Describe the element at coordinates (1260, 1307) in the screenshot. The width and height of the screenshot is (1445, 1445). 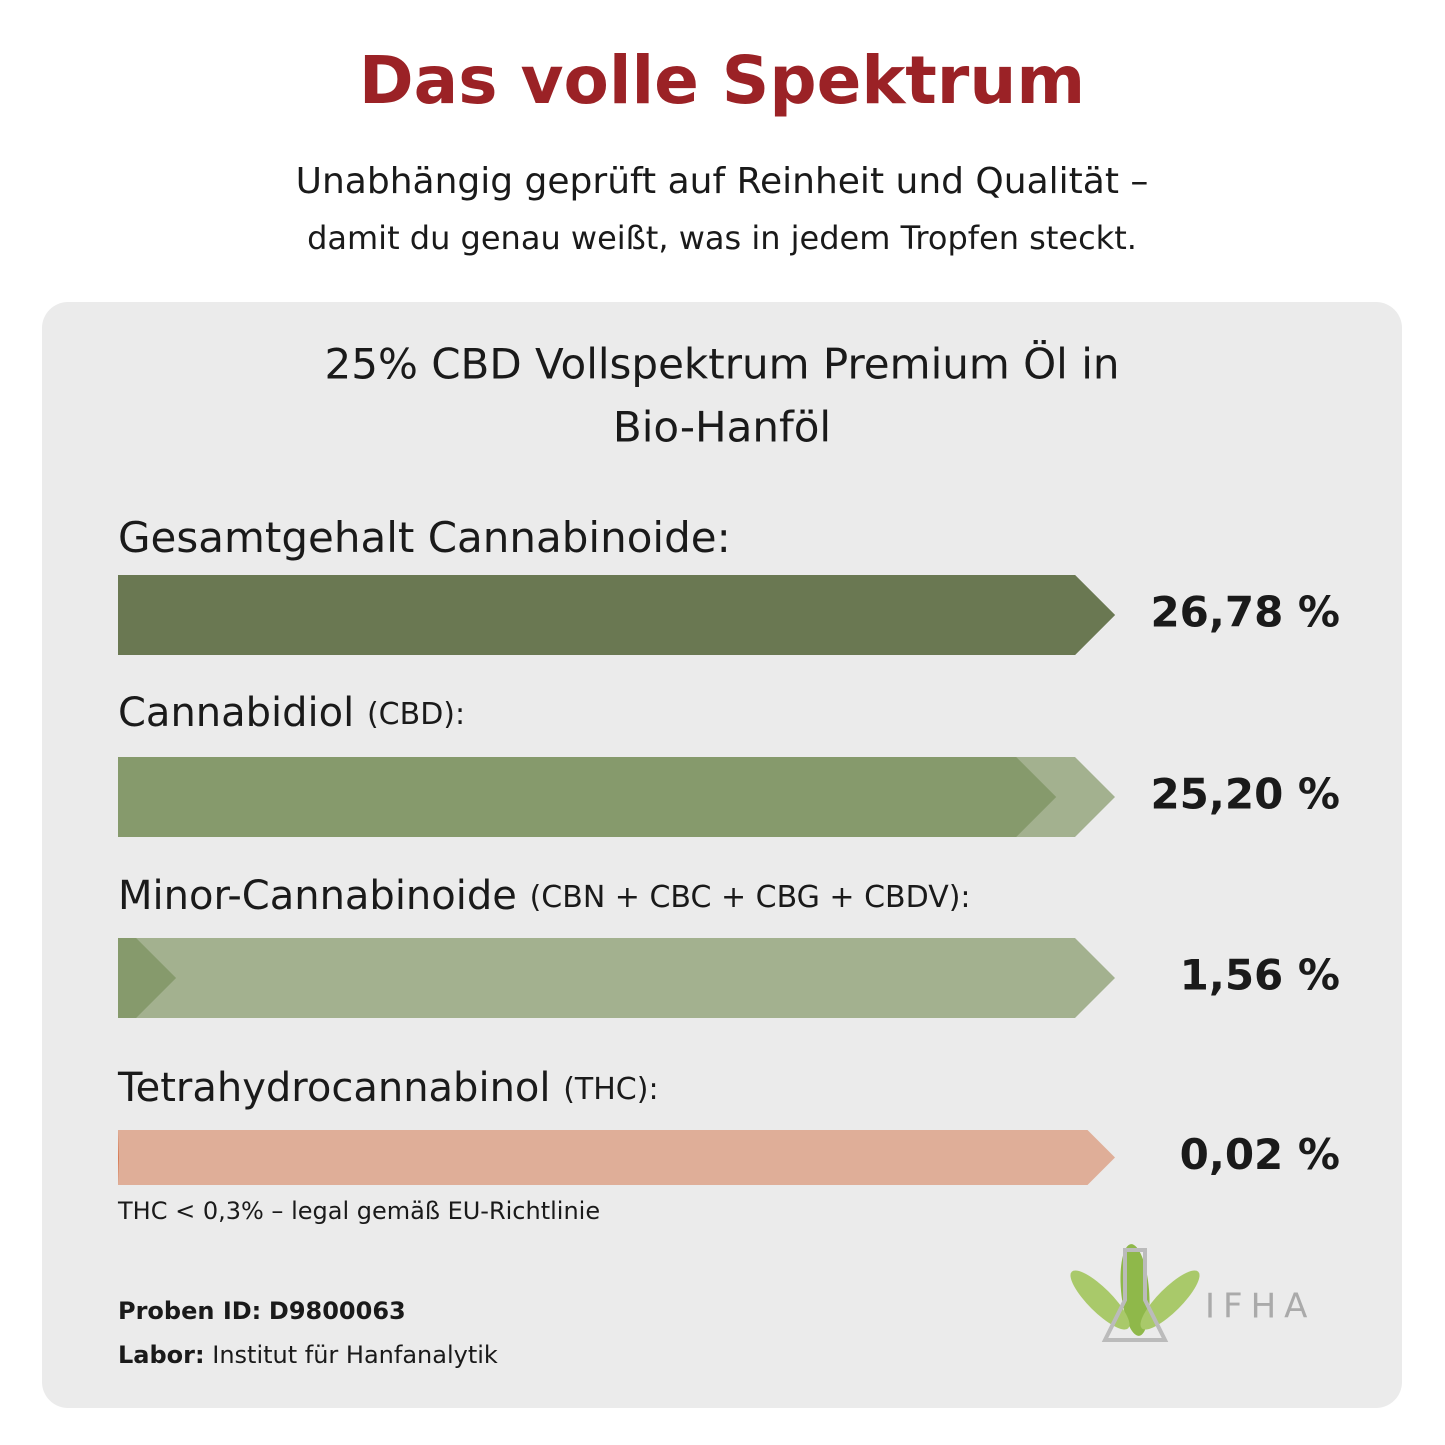
I see `logo-text: IFHA` at that location.